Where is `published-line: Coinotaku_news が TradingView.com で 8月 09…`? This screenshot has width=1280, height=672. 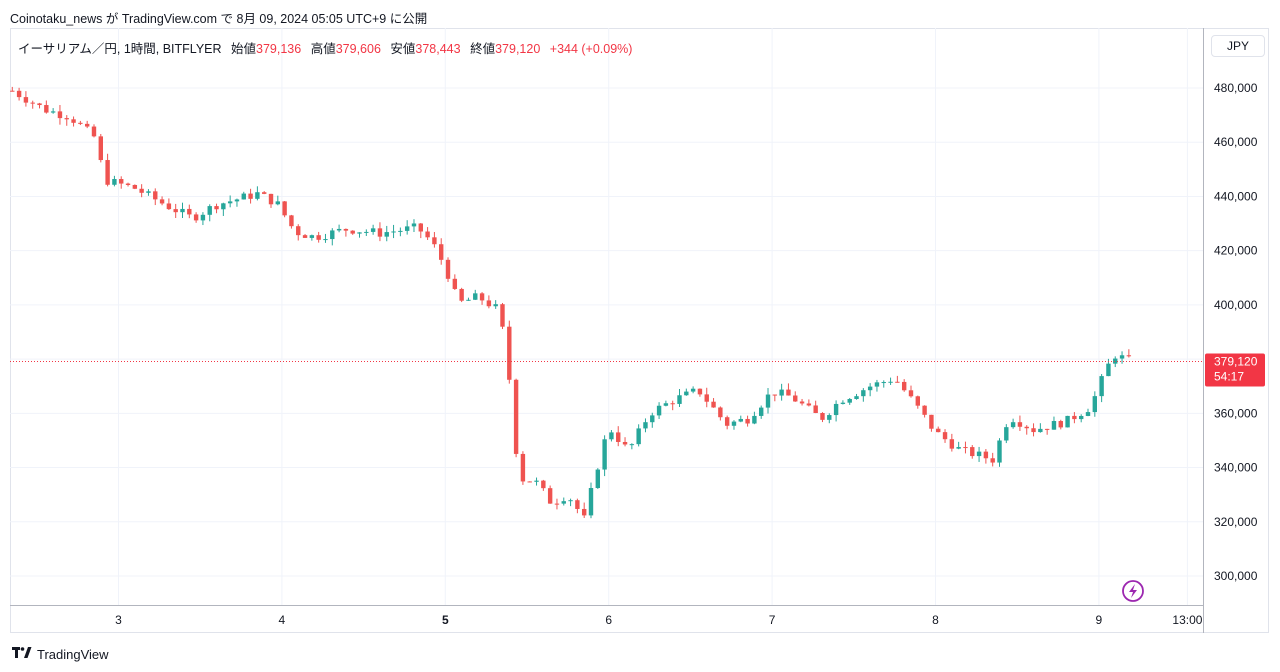
published-line: Coinotaku_news が TradingView.com で 8月 09… is located at coordinates (219, 19).